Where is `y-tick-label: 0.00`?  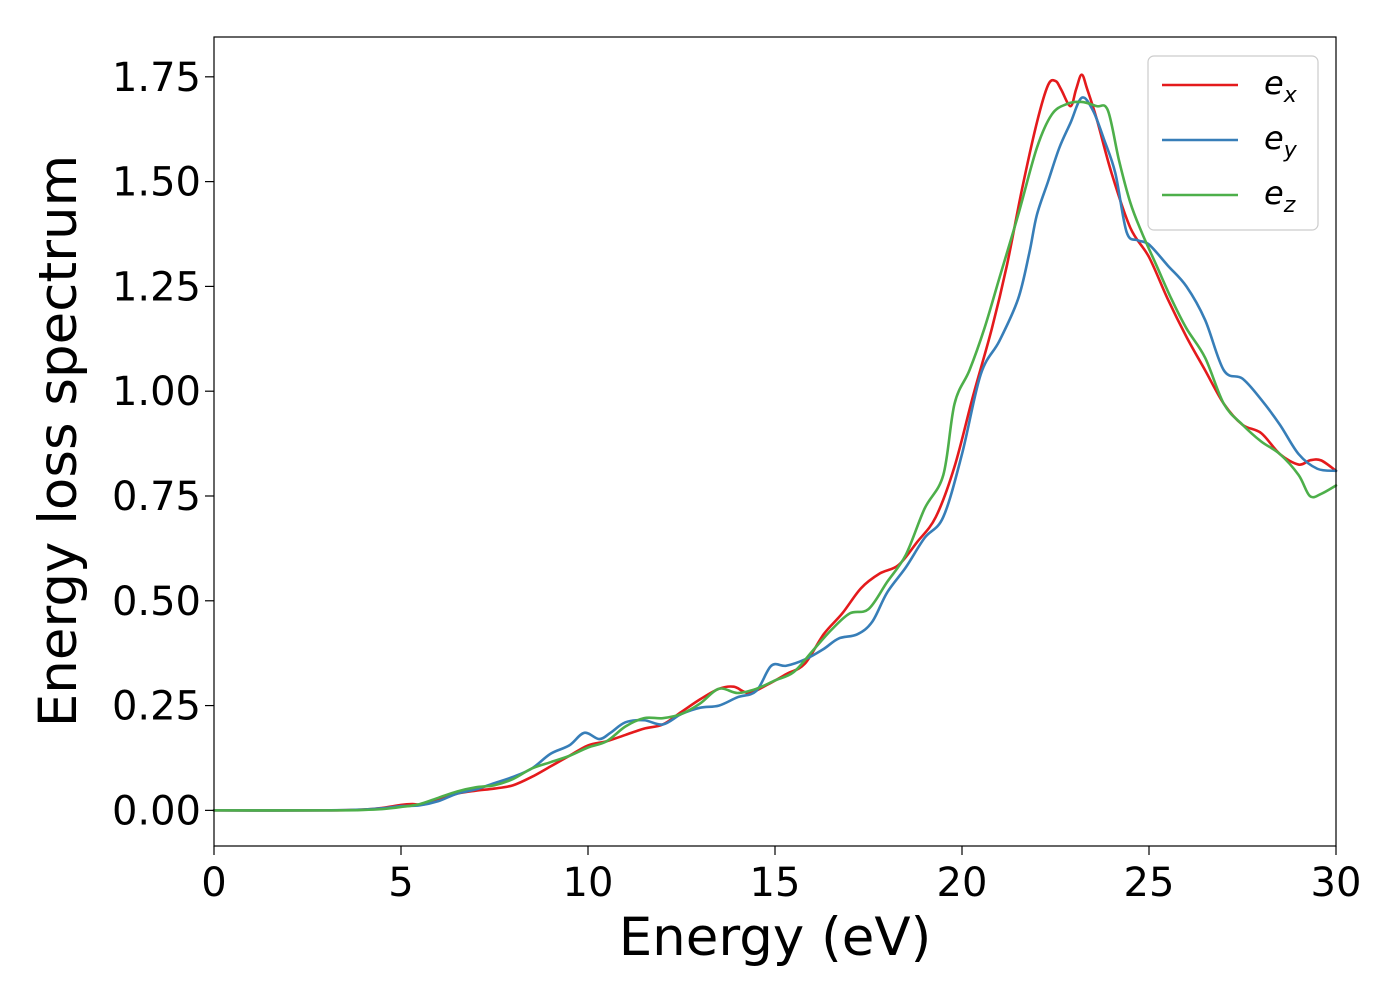
y-tick-label: 0.00 is located at coordinates (156, 811).